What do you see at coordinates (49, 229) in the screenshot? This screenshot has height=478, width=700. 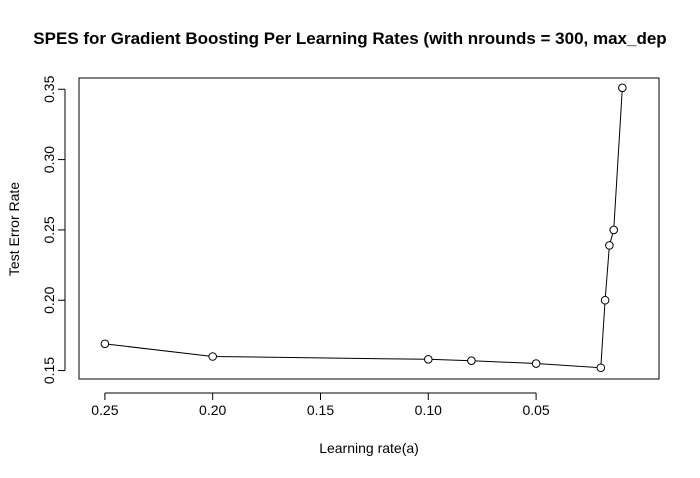 I see `y-tick-label: 0.25` at bounding box center [49, 229].